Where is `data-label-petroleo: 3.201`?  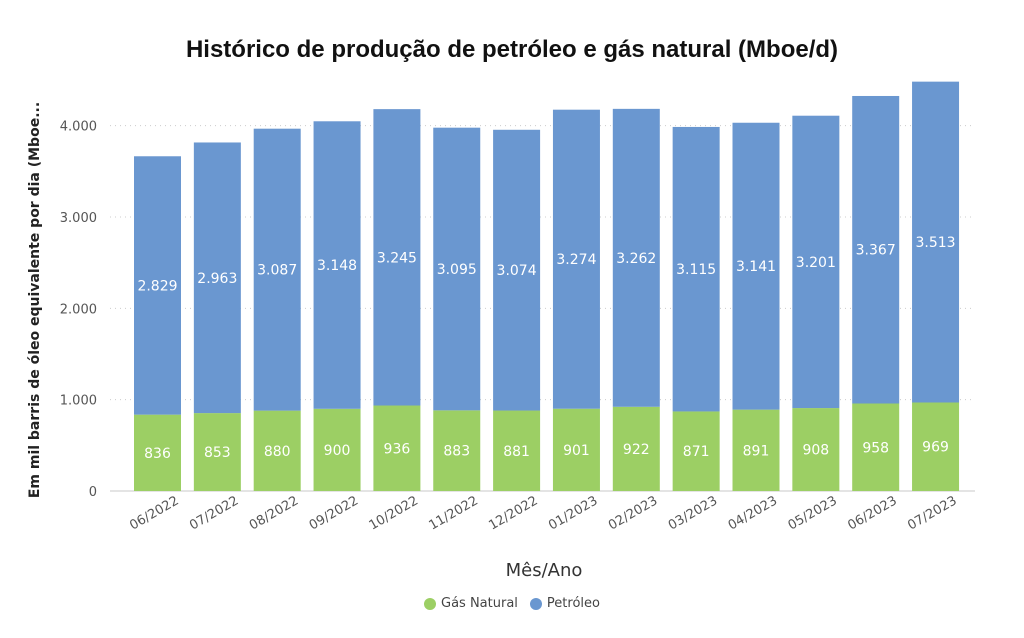
data-label-petroleo: 3.201 is located at coordinates (816, 263).